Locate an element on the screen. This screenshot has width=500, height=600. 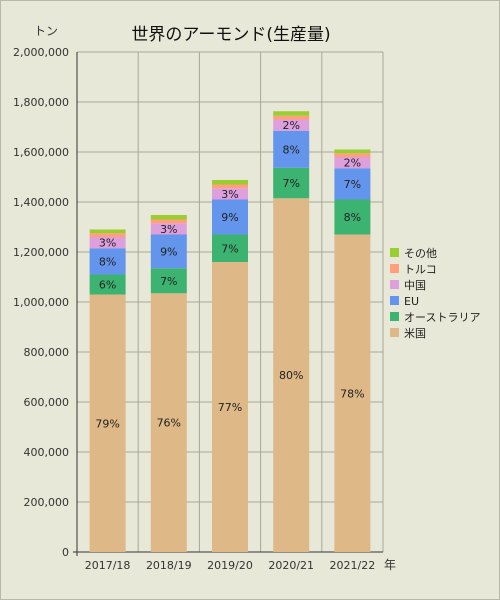
bar-data-label: 77% is located at coordinates (230, 407).